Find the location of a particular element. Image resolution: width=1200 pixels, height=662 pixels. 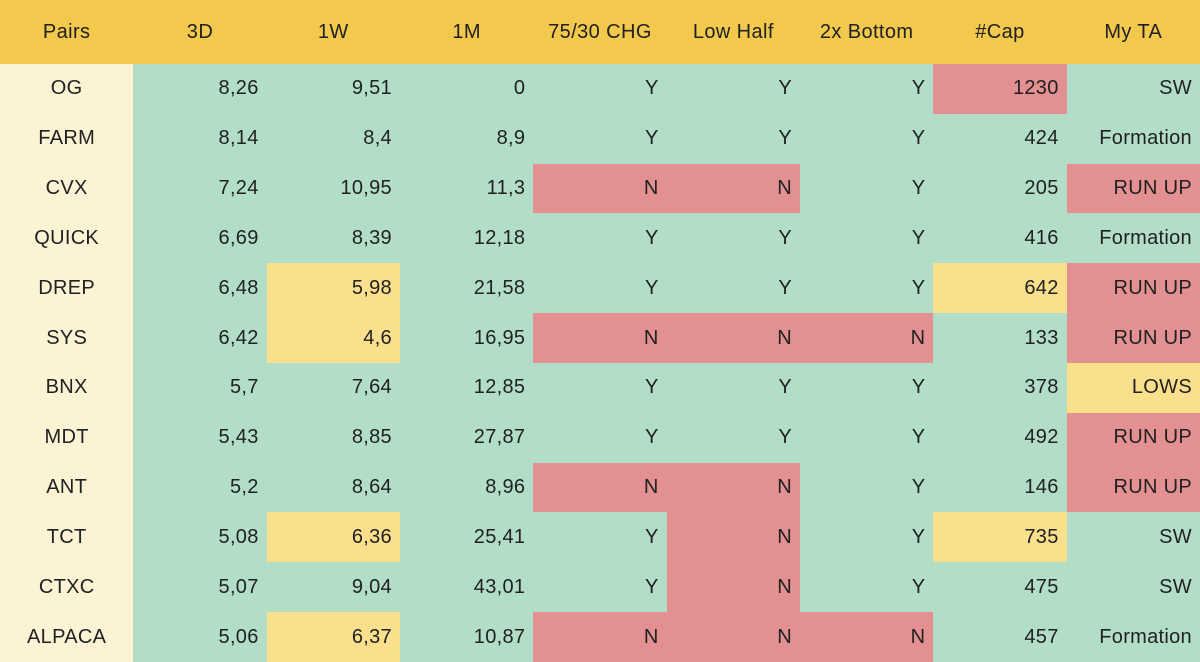

column-header: 1M is located at coordinates (466, 31).